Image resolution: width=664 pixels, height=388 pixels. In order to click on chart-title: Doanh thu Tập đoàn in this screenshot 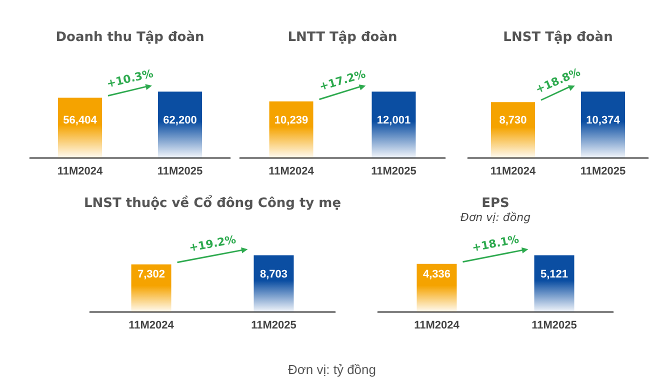, I will do `click(130, 37)`.